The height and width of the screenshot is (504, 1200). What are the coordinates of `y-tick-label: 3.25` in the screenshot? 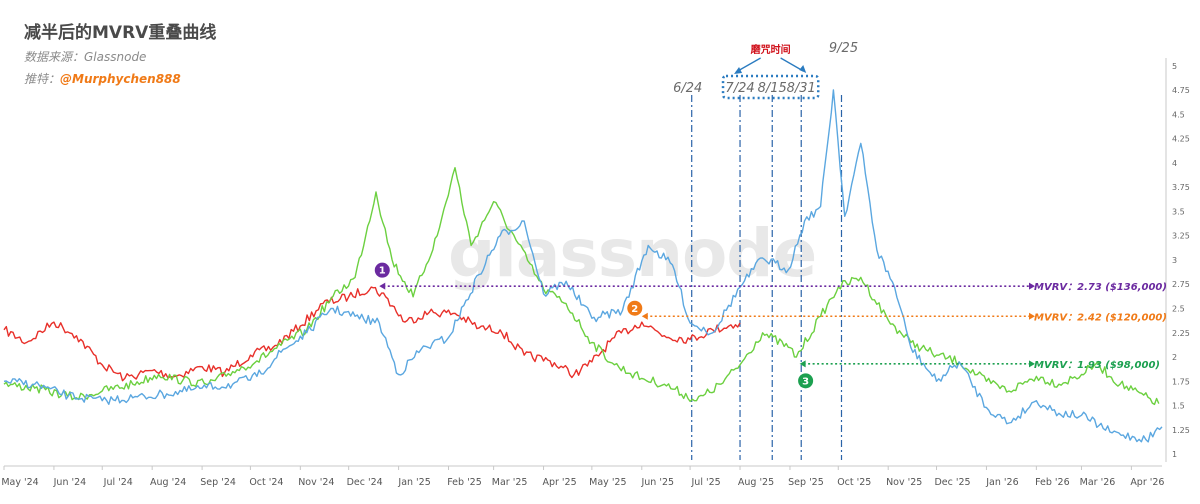 It's located at (1181, 236).